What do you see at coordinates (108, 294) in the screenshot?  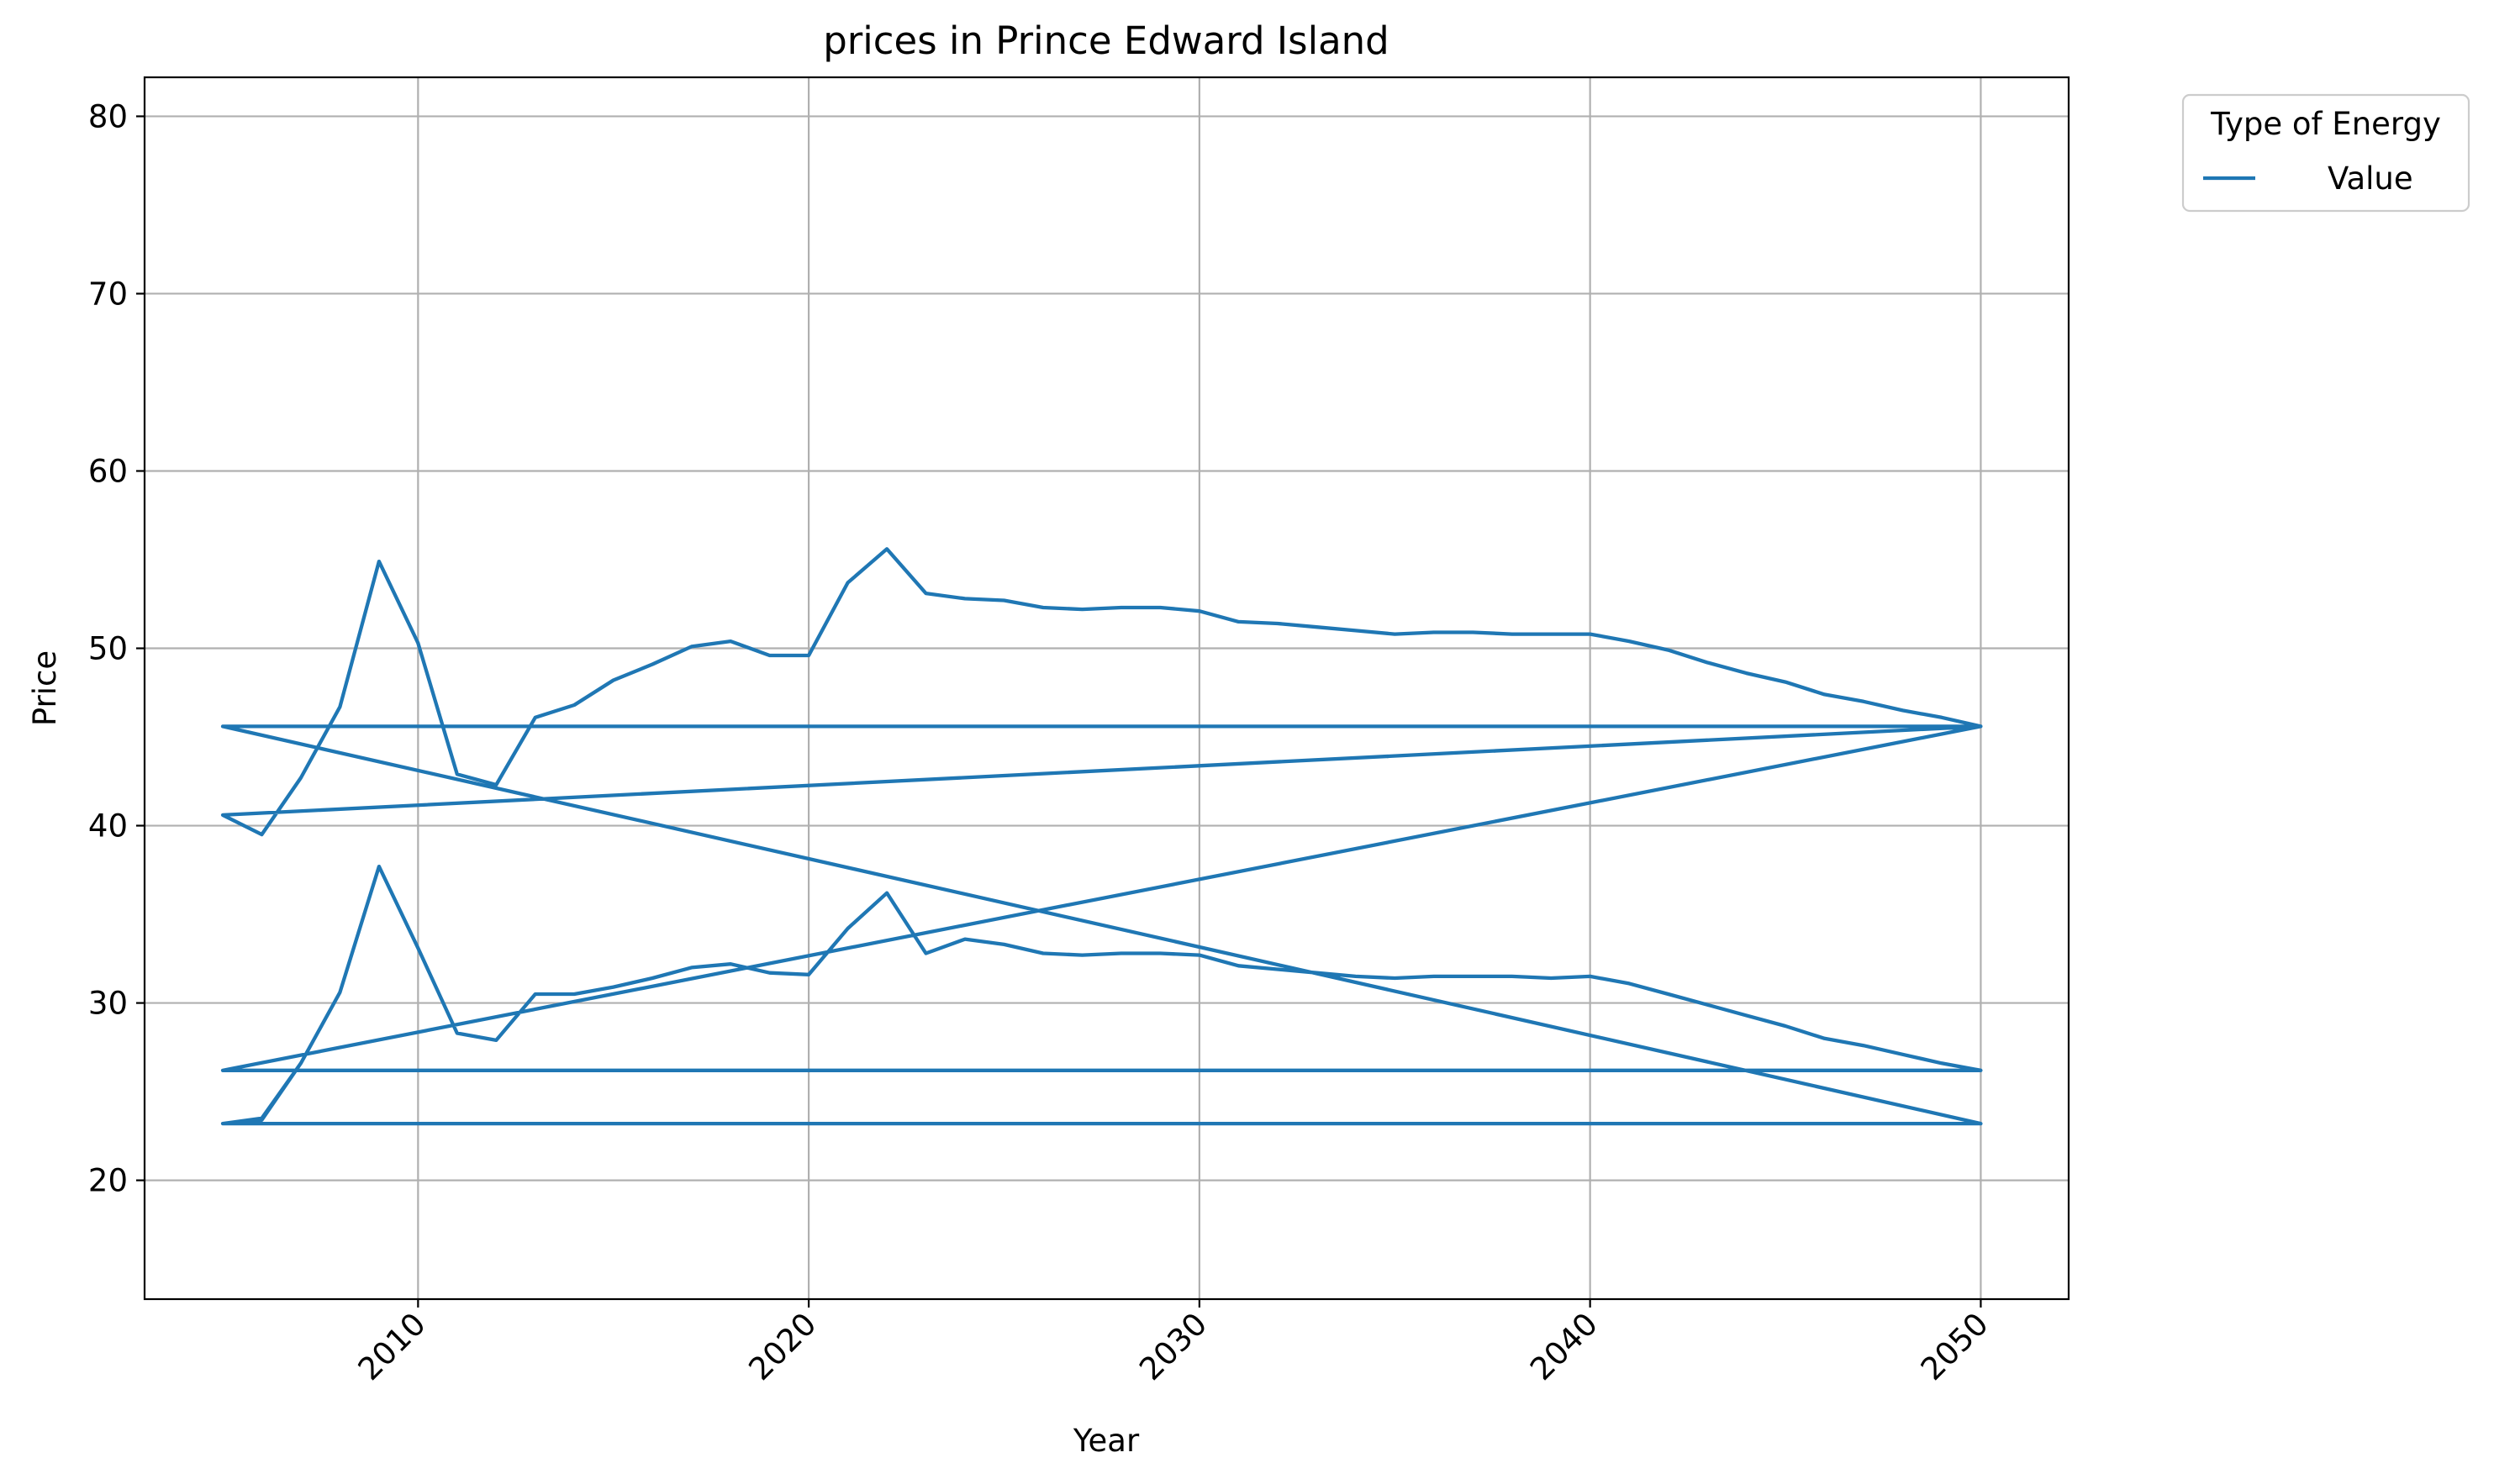 I see `y-tick-label: 70` at bounding box center [108, 294].